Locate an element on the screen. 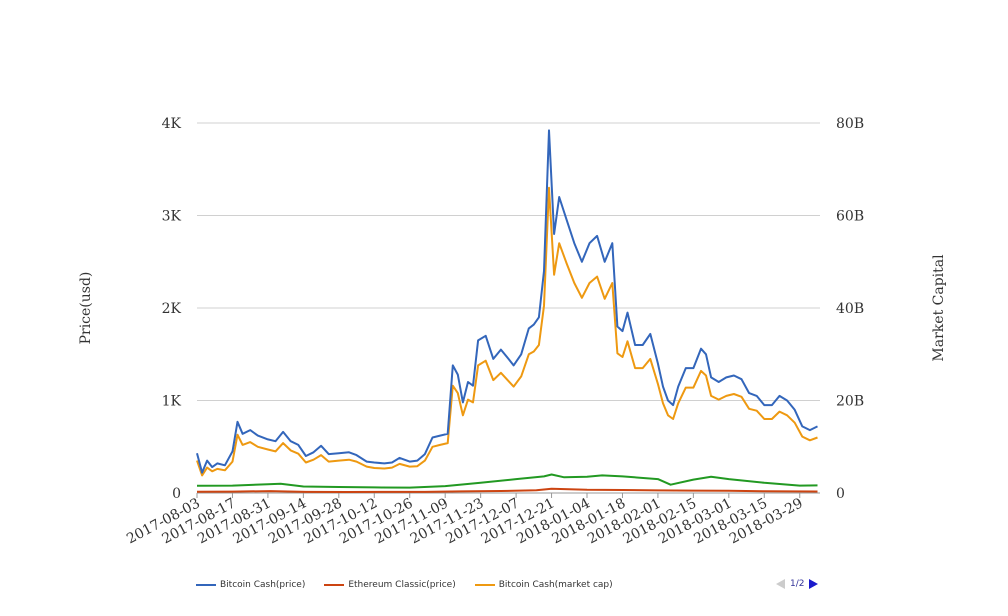 This screenshot has width=1008, height=616. legend-swatch-bitcoin-cash-market-cap is located at coordinates (484, 585).